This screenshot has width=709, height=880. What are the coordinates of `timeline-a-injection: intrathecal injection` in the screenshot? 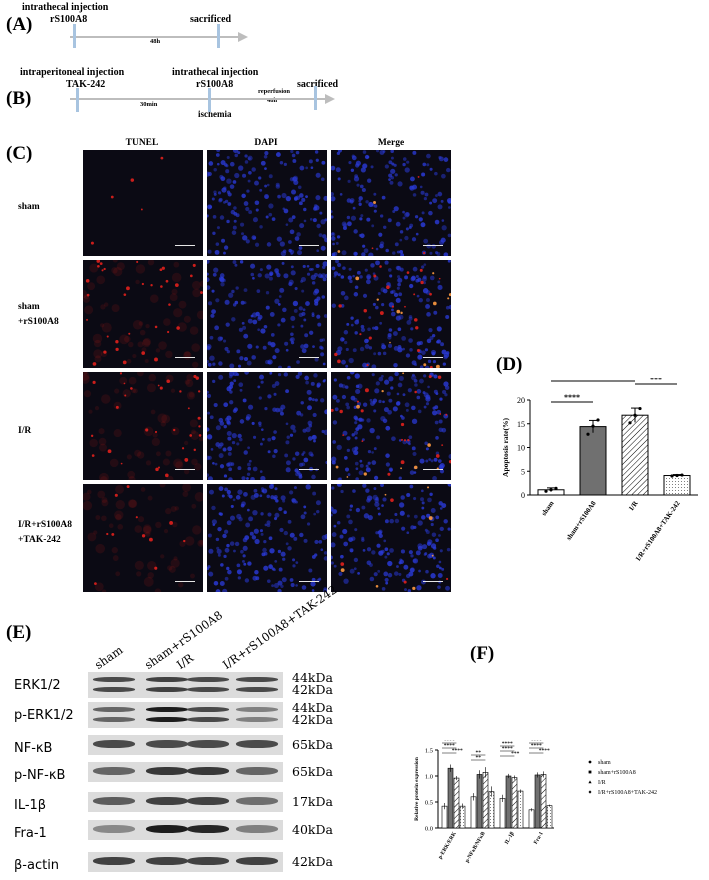 It's located at (65, 7).